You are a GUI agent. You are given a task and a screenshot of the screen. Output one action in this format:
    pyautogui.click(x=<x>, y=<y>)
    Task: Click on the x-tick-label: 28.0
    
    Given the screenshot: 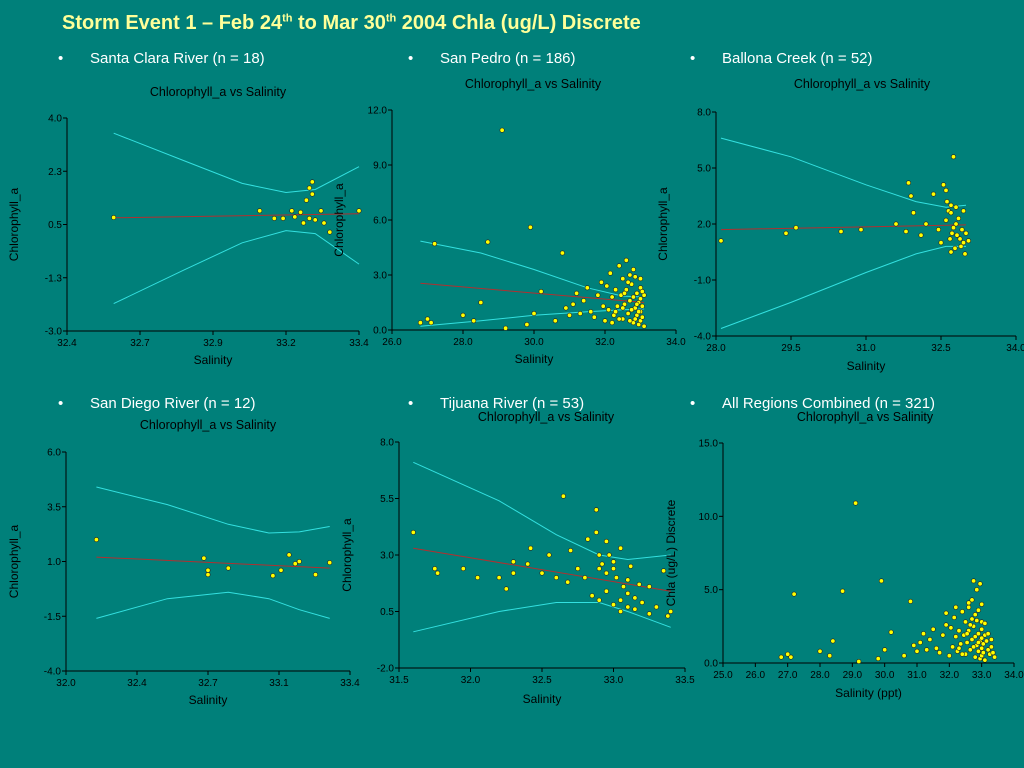 What is the action you would take?
    pyautogui.click(x=820, y=675)
    